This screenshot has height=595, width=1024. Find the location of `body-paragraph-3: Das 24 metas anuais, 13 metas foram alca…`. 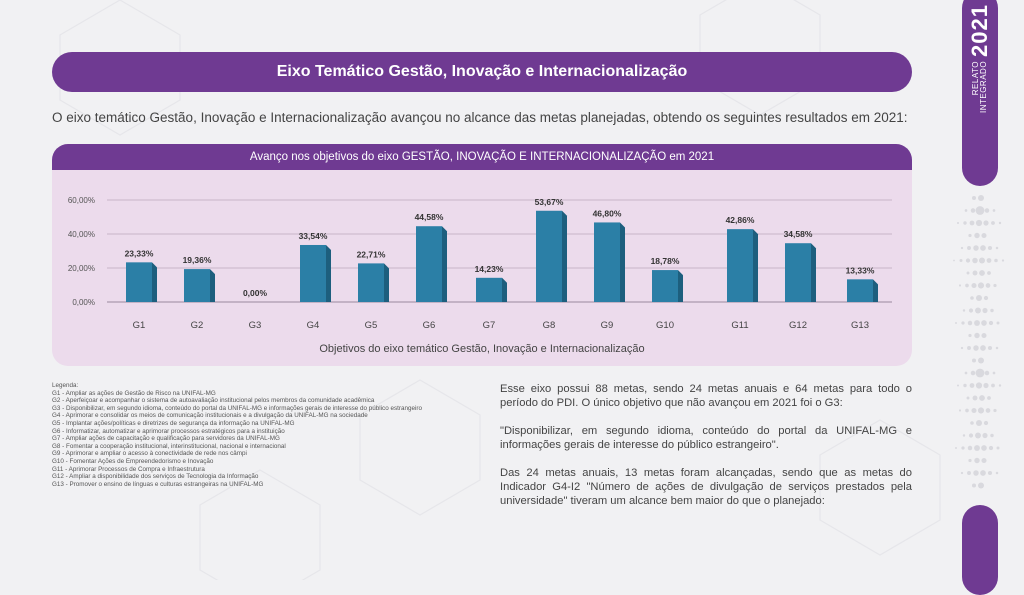

body-paragraph-3: Das 24 metas anuais, 13 metas foram alca… is located at coordinates (706, 487).